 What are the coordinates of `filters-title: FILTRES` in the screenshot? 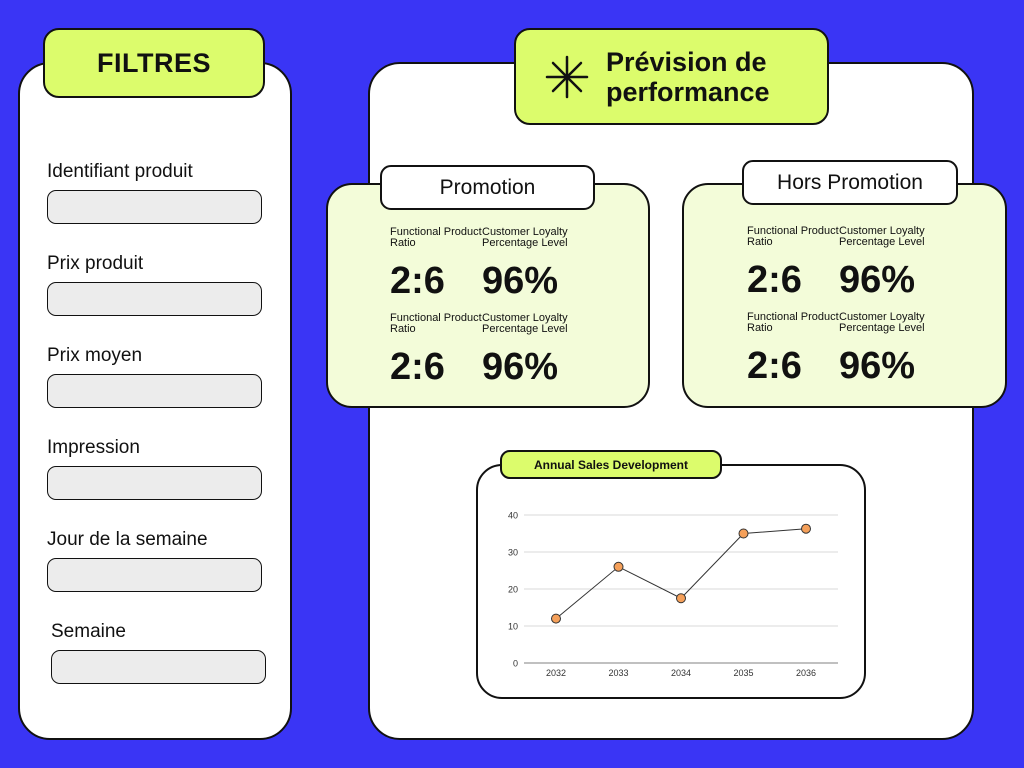 It's located at (154, 62).